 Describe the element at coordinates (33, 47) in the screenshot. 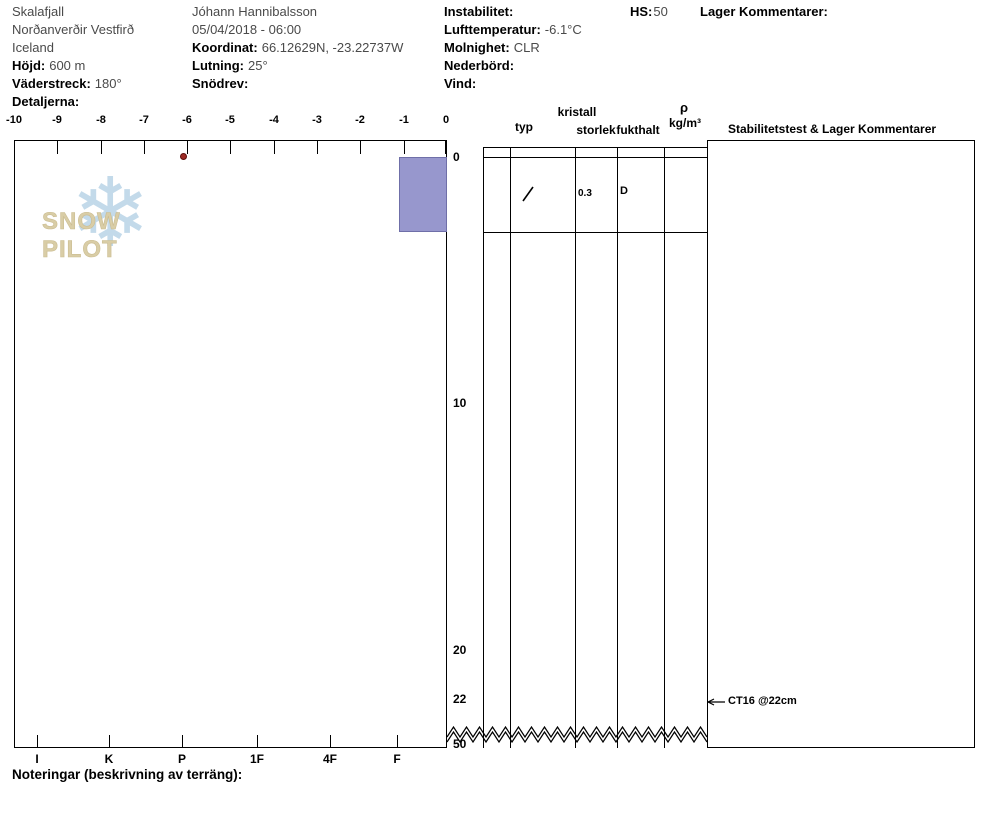

I see `site-country: Iceland` at that location.